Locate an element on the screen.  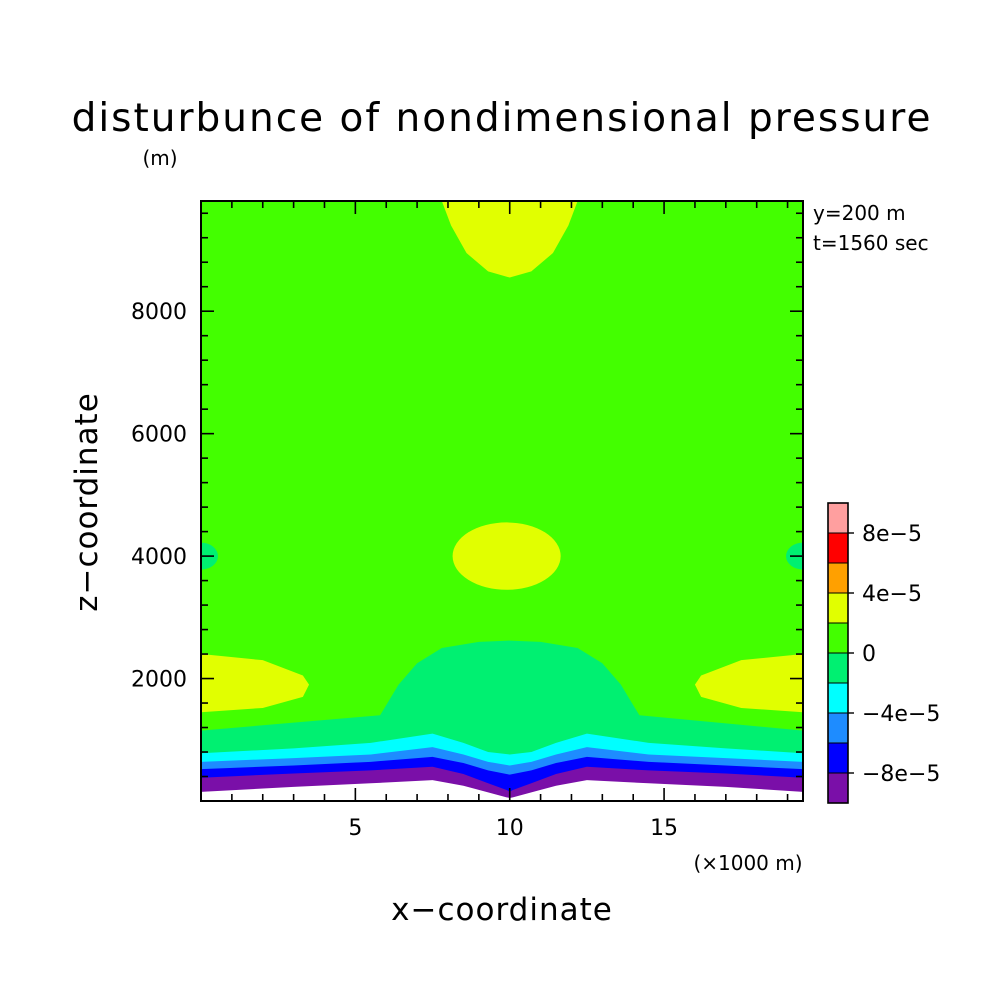
annotation-y: y=200 m is located at coordinates (859, 213).